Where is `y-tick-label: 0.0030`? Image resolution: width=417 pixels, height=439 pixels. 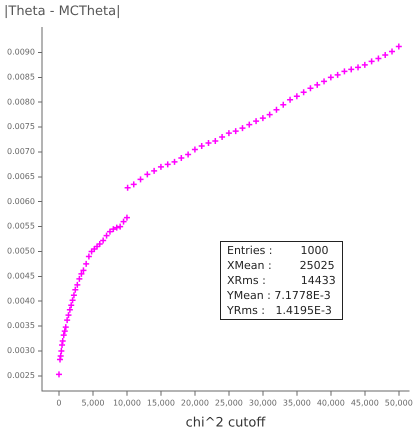
y-tick-label: 0.0030 is located at coordinates (20, 351).